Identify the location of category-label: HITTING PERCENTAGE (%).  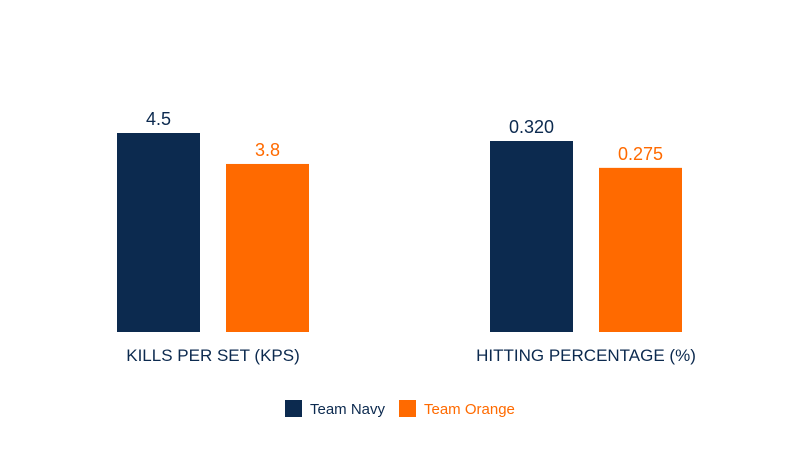
(586, 355).